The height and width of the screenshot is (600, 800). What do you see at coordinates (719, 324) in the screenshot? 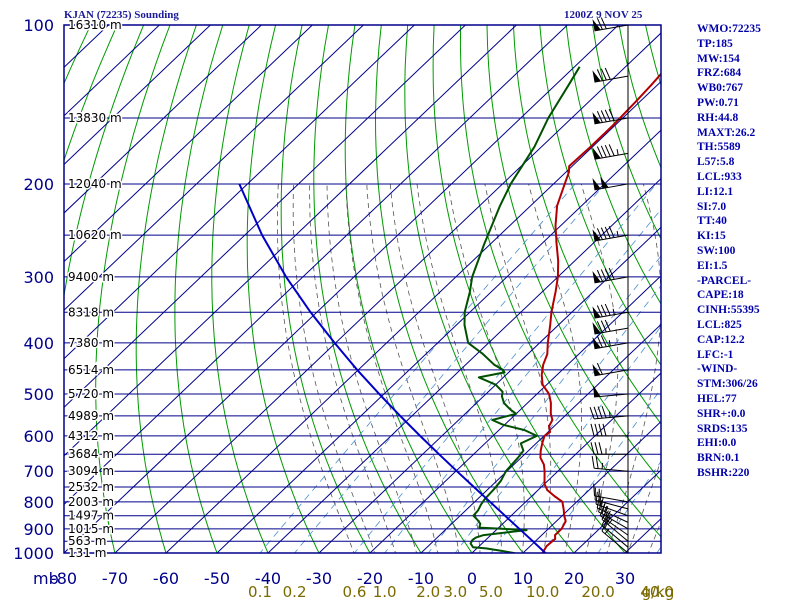
I see `index-item: LCL:825` at bounding box center [719, 324].